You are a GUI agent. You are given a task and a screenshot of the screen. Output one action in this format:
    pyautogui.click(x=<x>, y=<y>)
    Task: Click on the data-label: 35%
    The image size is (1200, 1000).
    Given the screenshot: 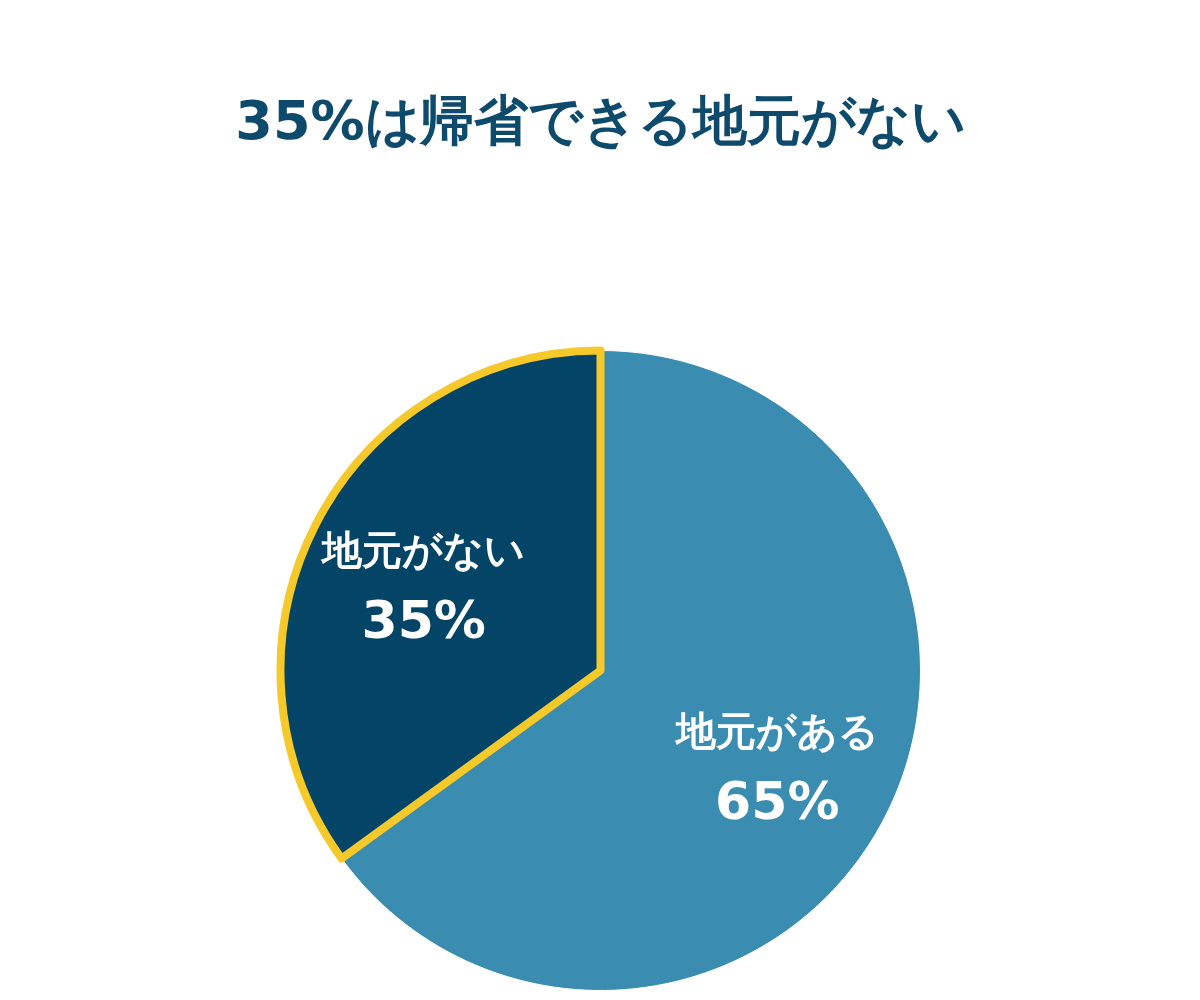 What is the action you would take?
    pyautogui.click(x=423, y=620)
    